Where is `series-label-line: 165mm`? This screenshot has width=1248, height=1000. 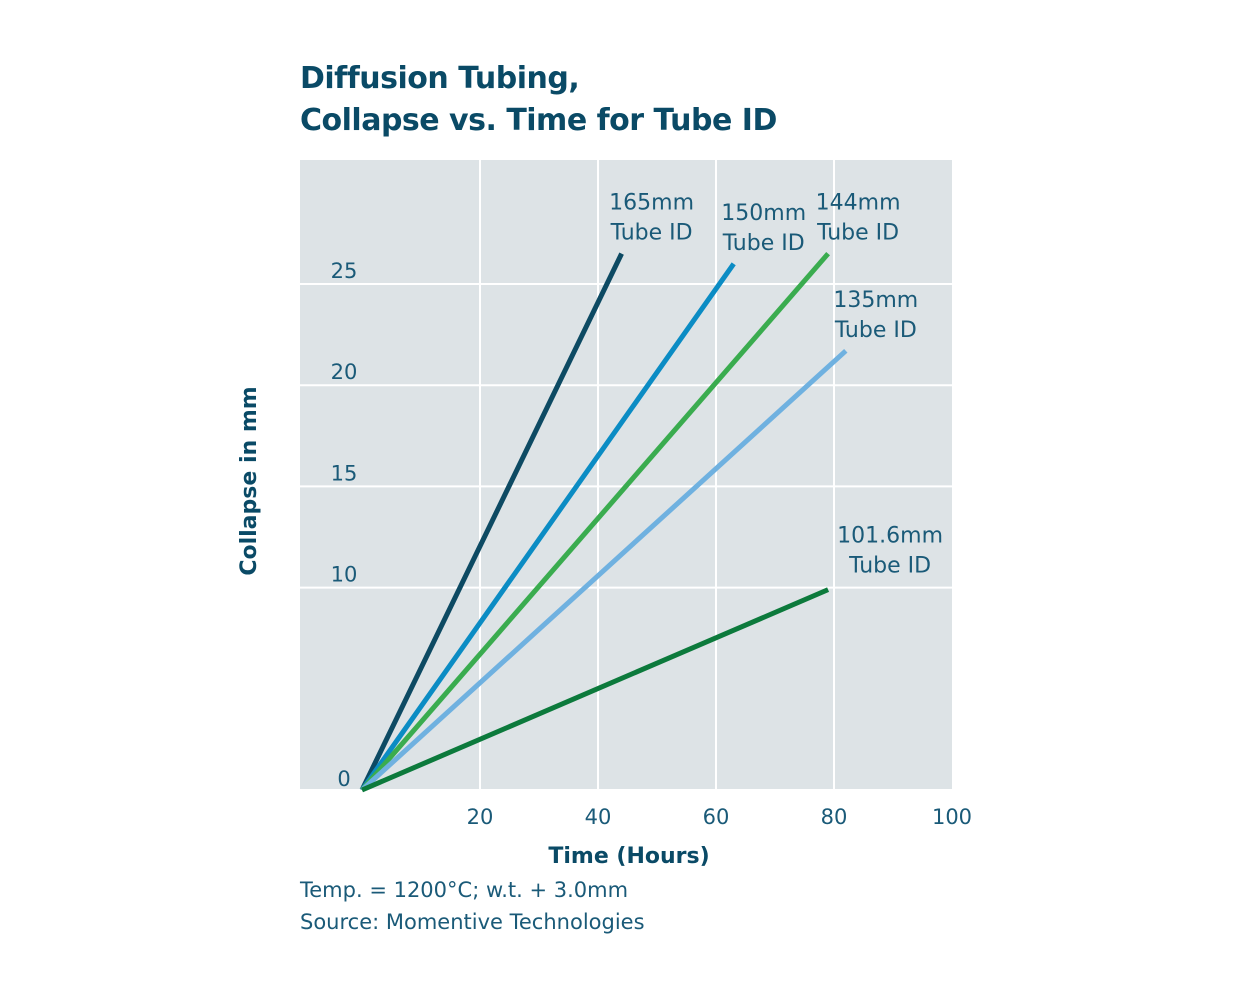
series-label-line: 165mm is located at coordinates (651, 203).